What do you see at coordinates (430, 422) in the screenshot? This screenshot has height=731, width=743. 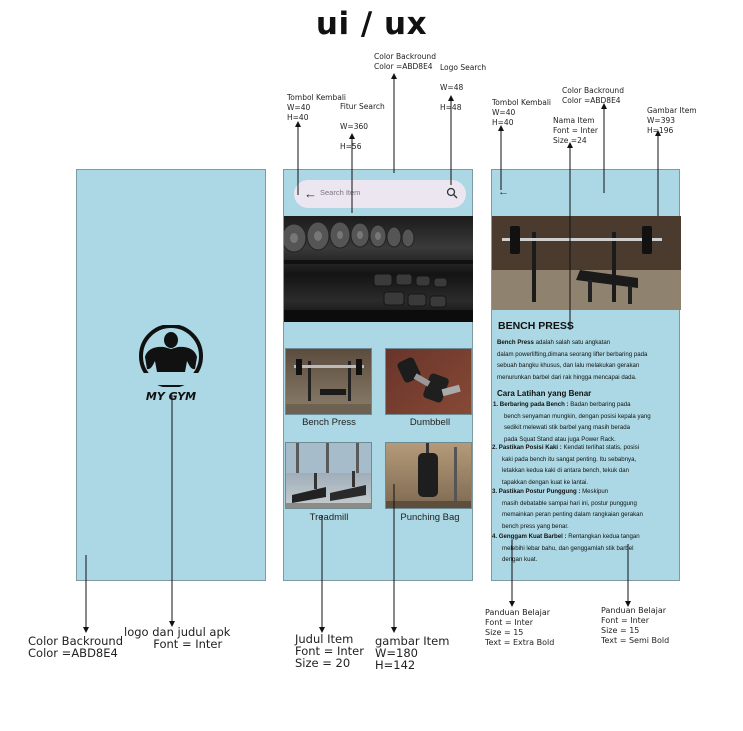 I see `item-label: Dumbbell` at bounding box center [430, 422].